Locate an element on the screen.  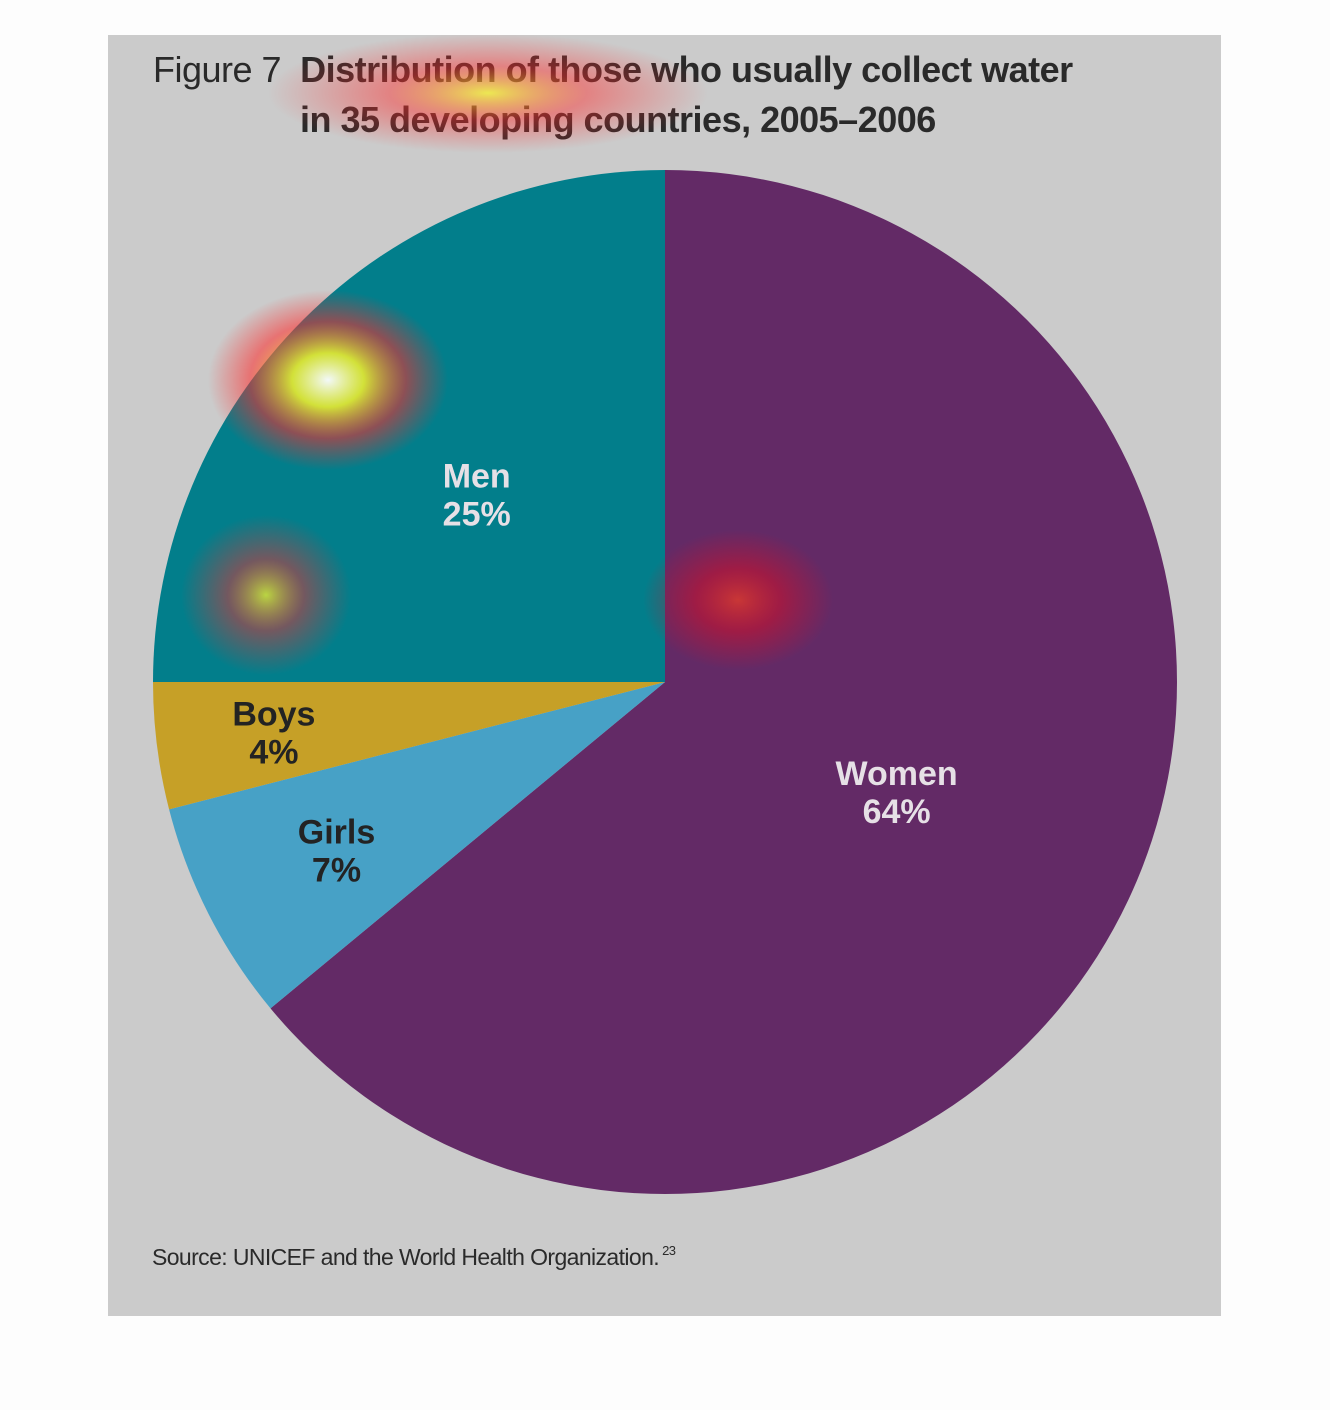
pie-slice-boys is located at coordinates (409, 746).